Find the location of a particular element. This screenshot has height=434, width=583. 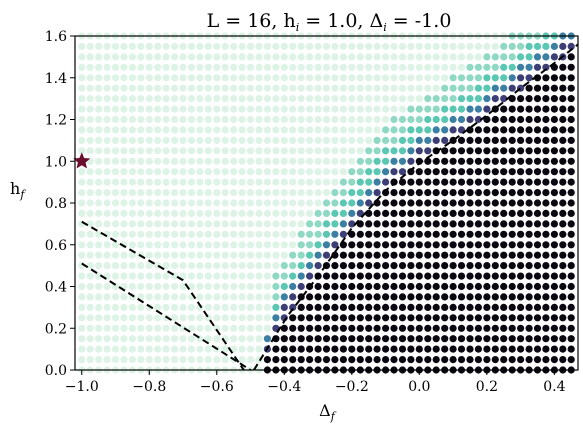

y-tick-label: 1.2 is located at coordinates (56, 121).